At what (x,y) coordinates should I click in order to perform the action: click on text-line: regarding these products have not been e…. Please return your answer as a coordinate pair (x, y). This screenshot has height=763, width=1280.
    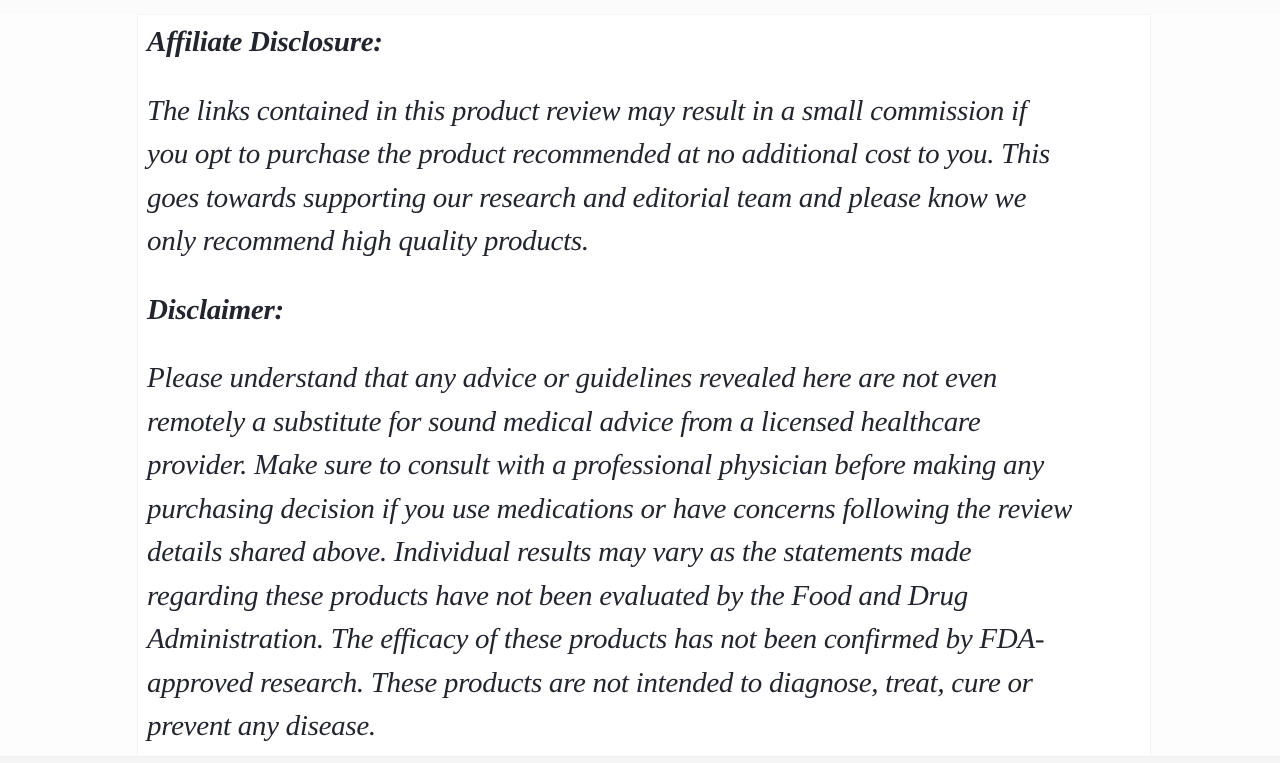
    Looking at the image, I should click on (557, 595).